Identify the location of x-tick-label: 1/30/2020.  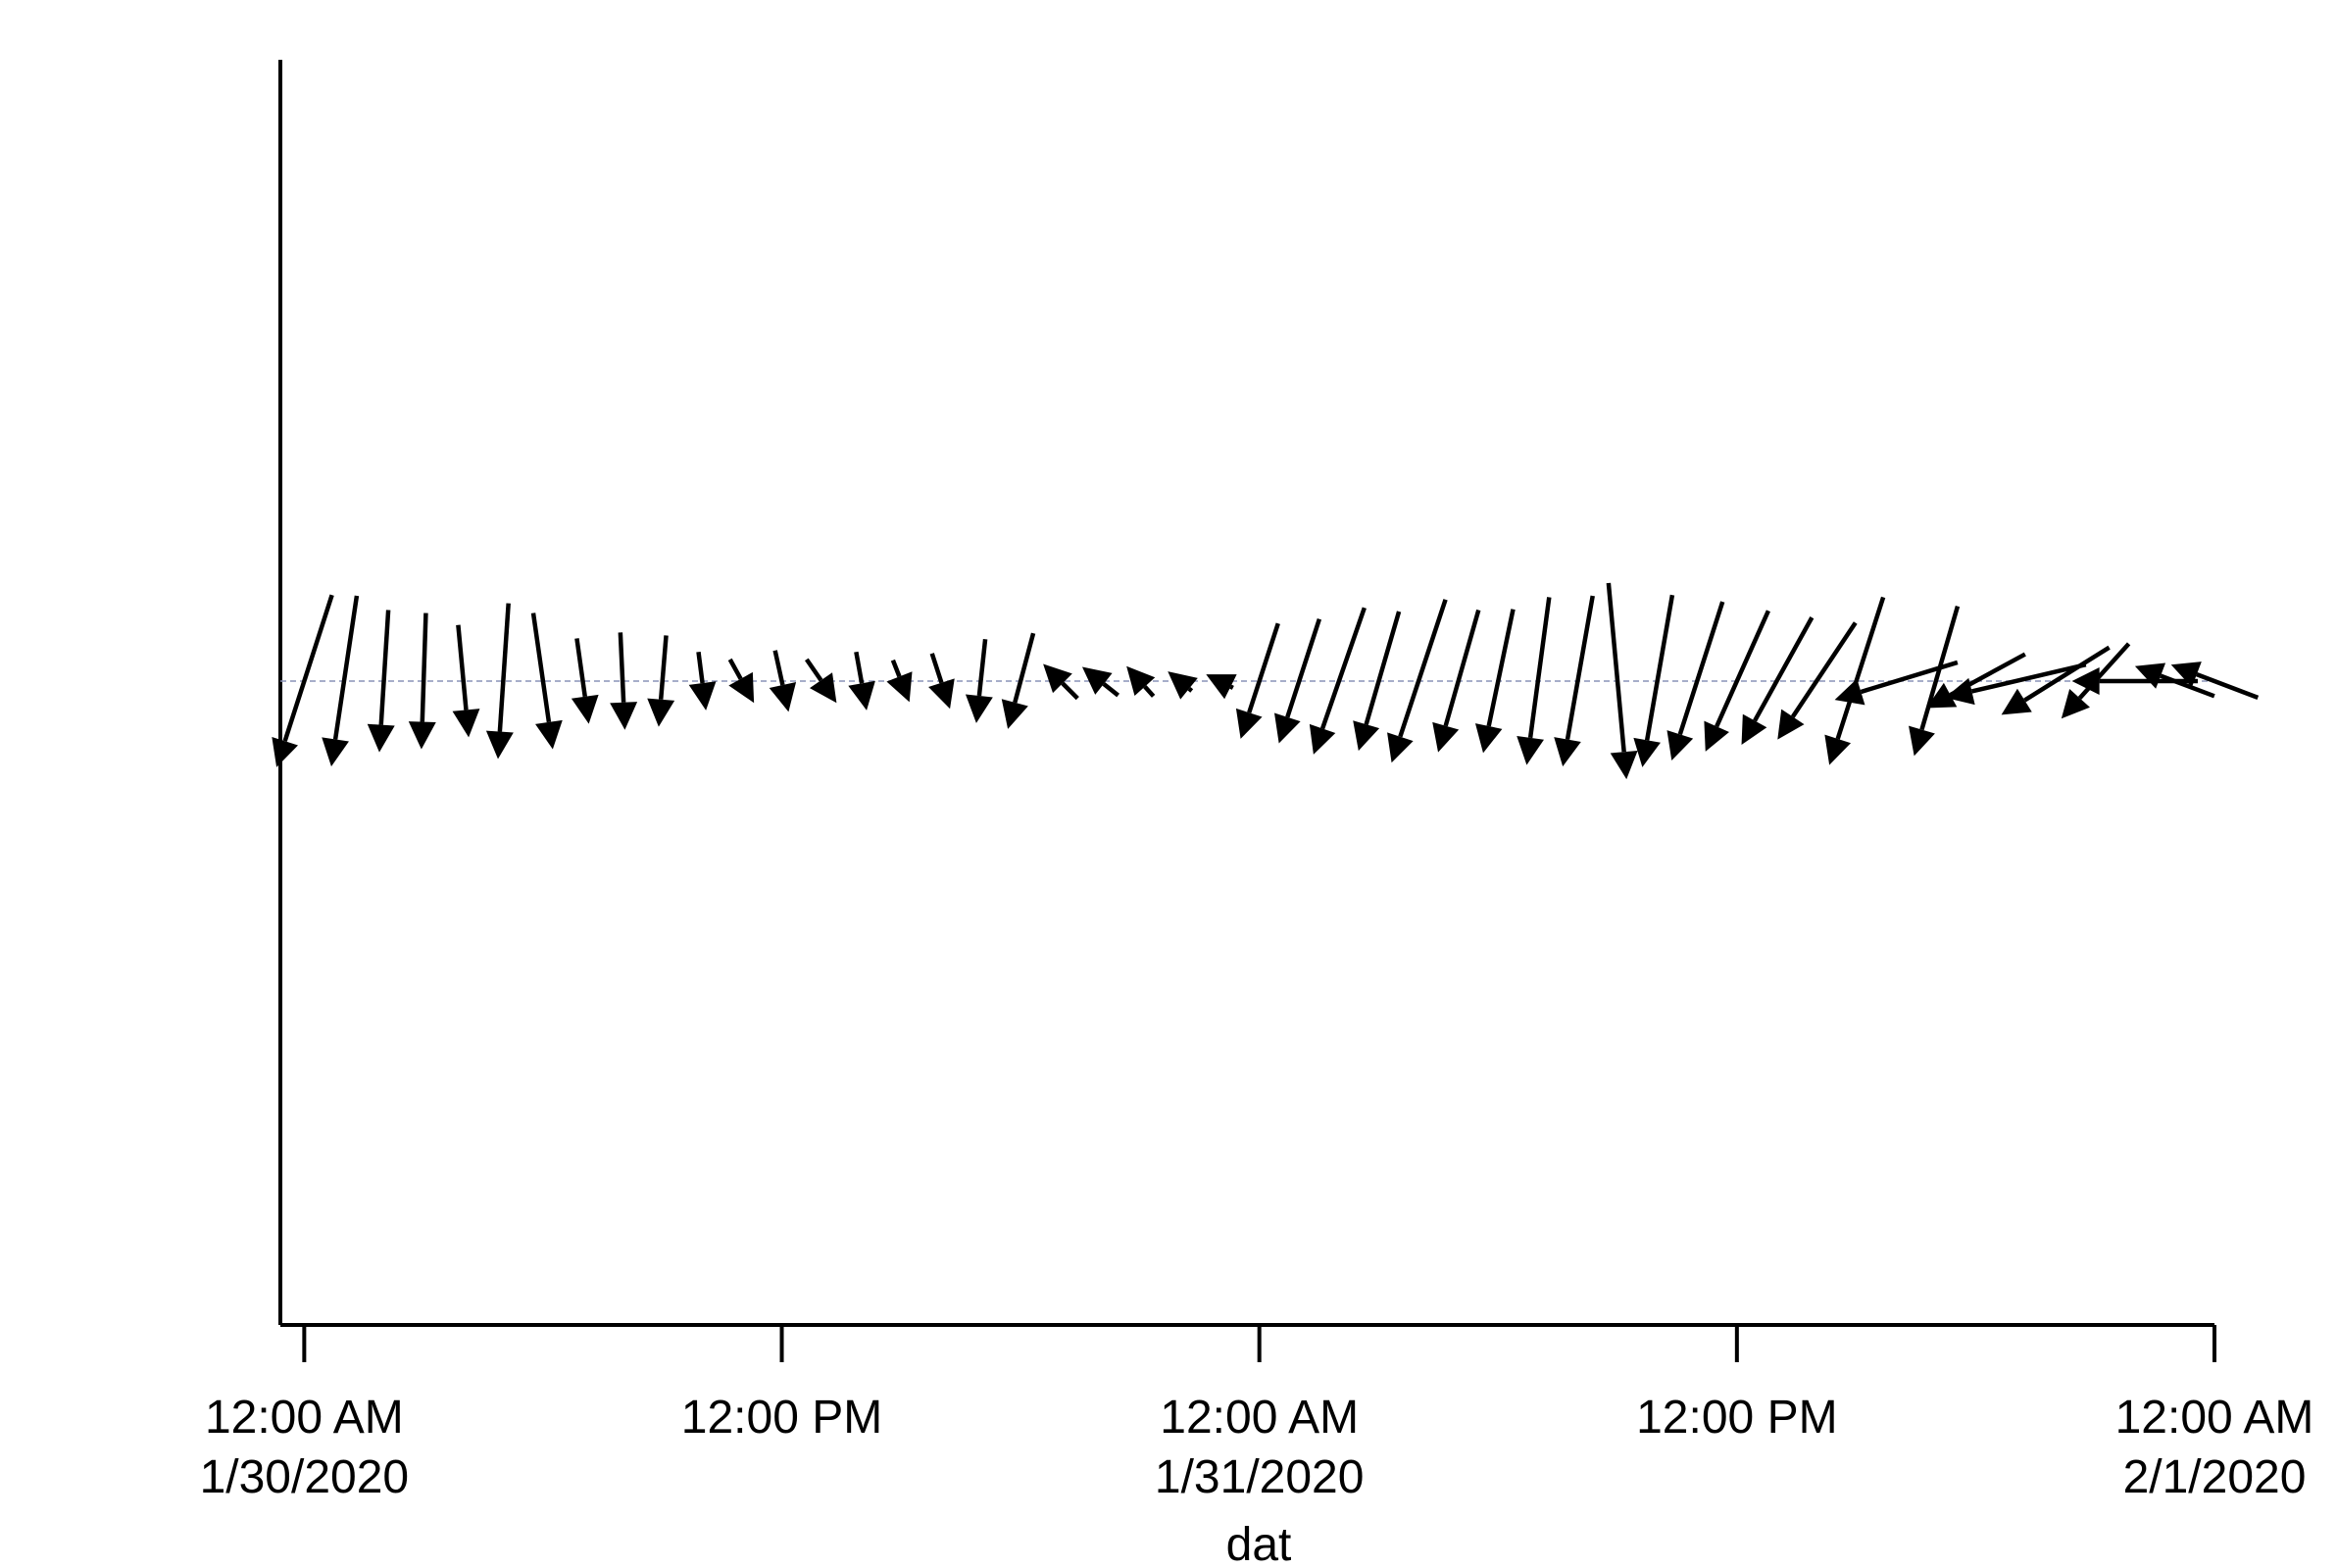
(305, 1477).